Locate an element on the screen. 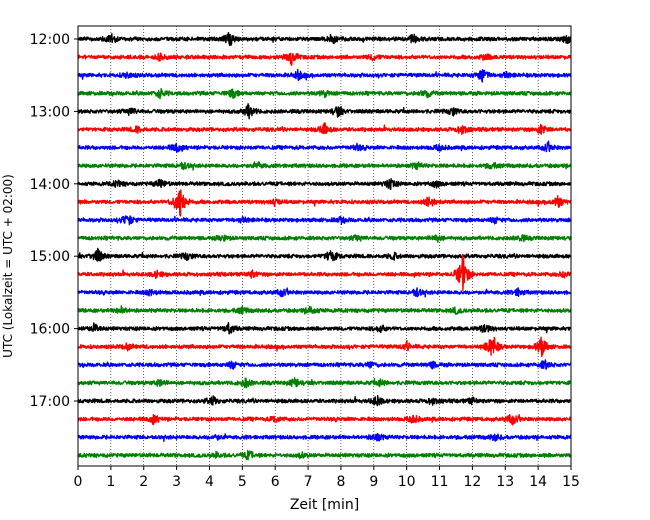  x-tick-label: 6 is located at coordinates (275, 482).